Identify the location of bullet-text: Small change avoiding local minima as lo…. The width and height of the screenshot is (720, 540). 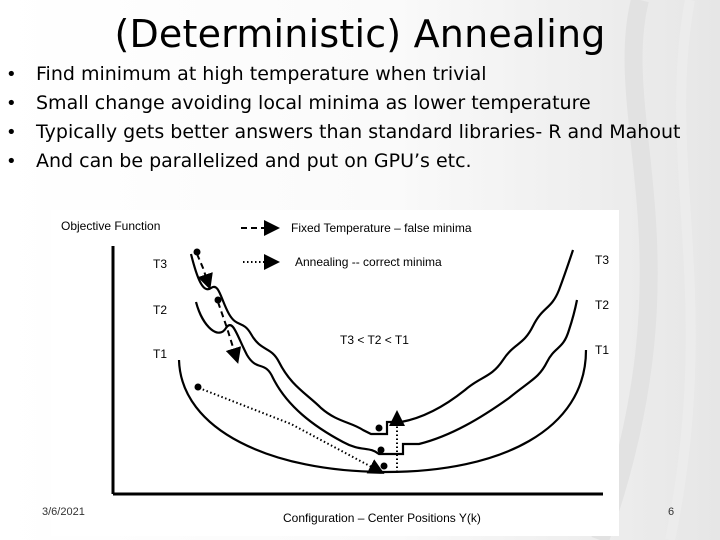
(313, 103).